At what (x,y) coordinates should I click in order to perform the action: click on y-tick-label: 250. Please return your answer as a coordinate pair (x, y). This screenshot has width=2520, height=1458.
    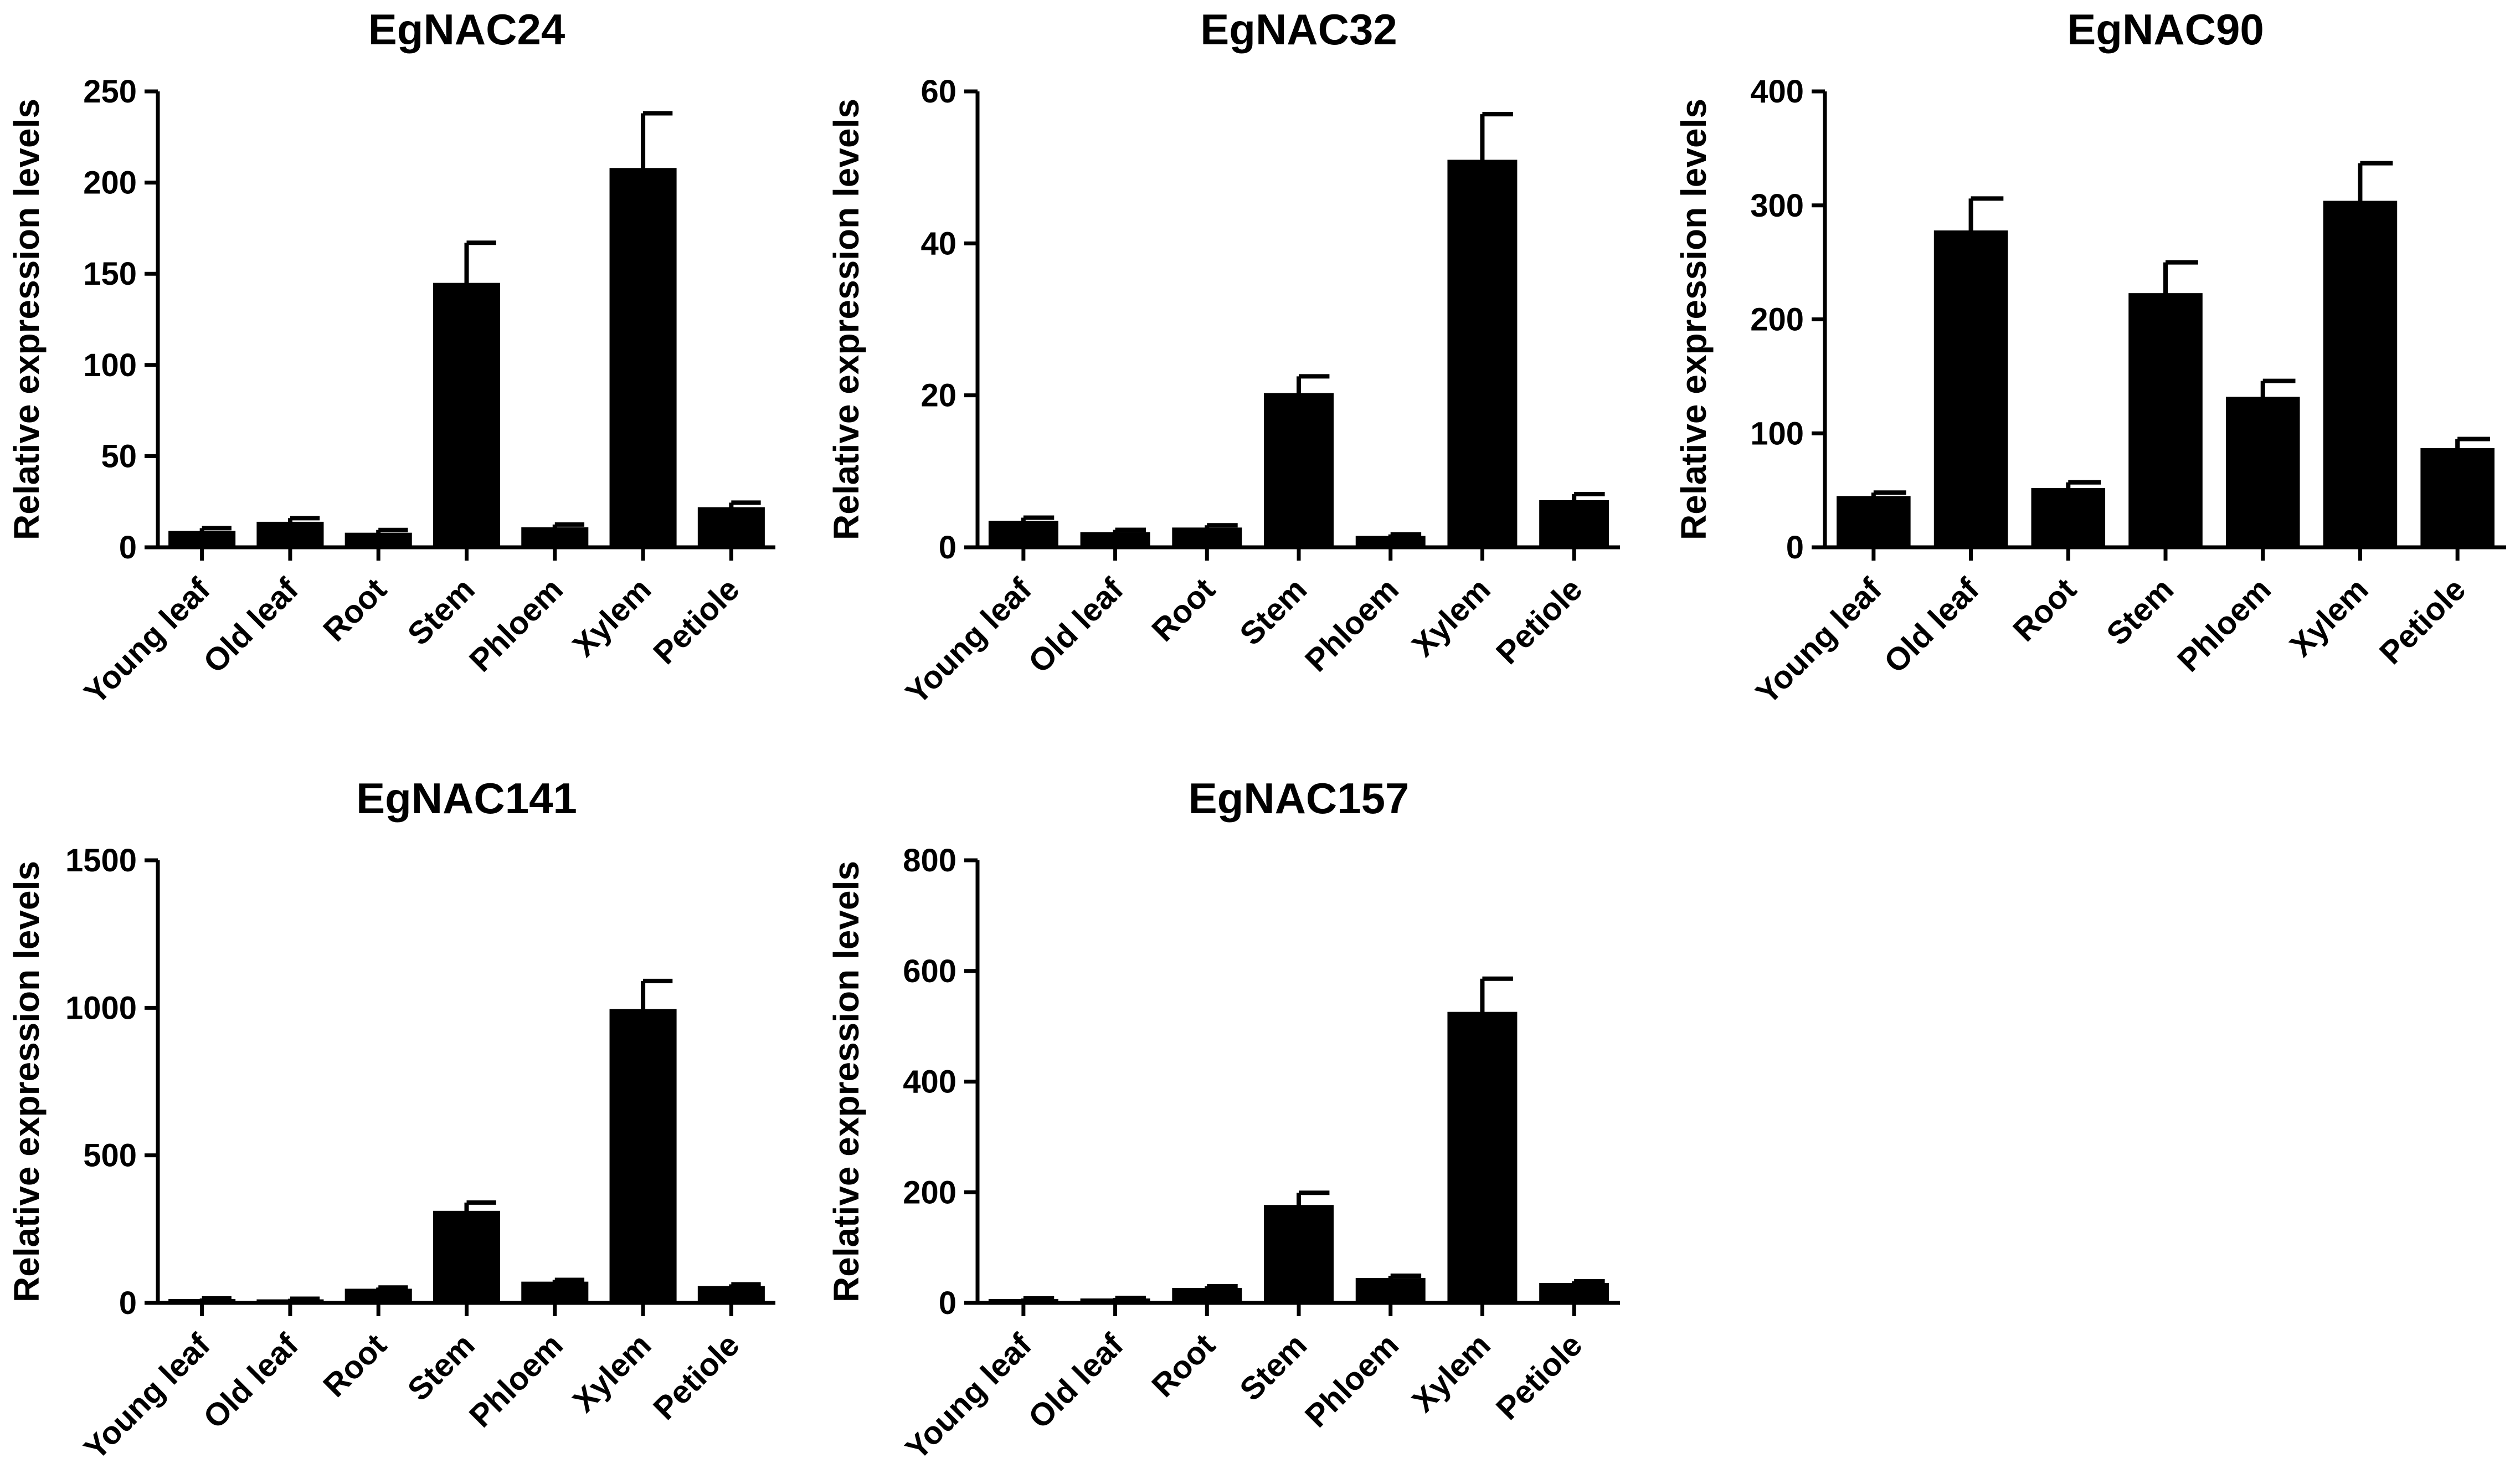
    Looking at the image, I should click on (110, 92).